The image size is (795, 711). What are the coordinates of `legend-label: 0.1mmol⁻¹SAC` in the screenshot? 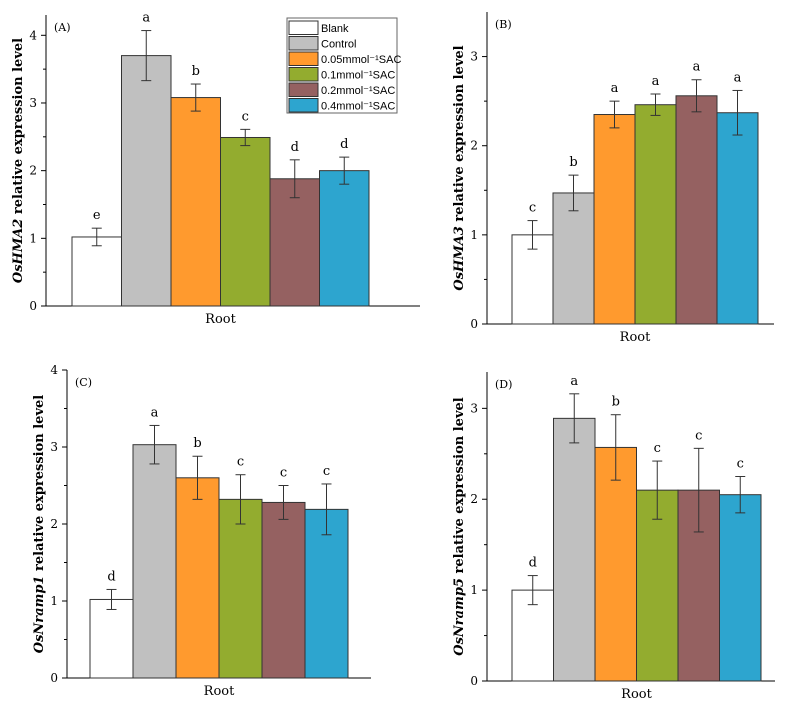 It's located at (358, 76).